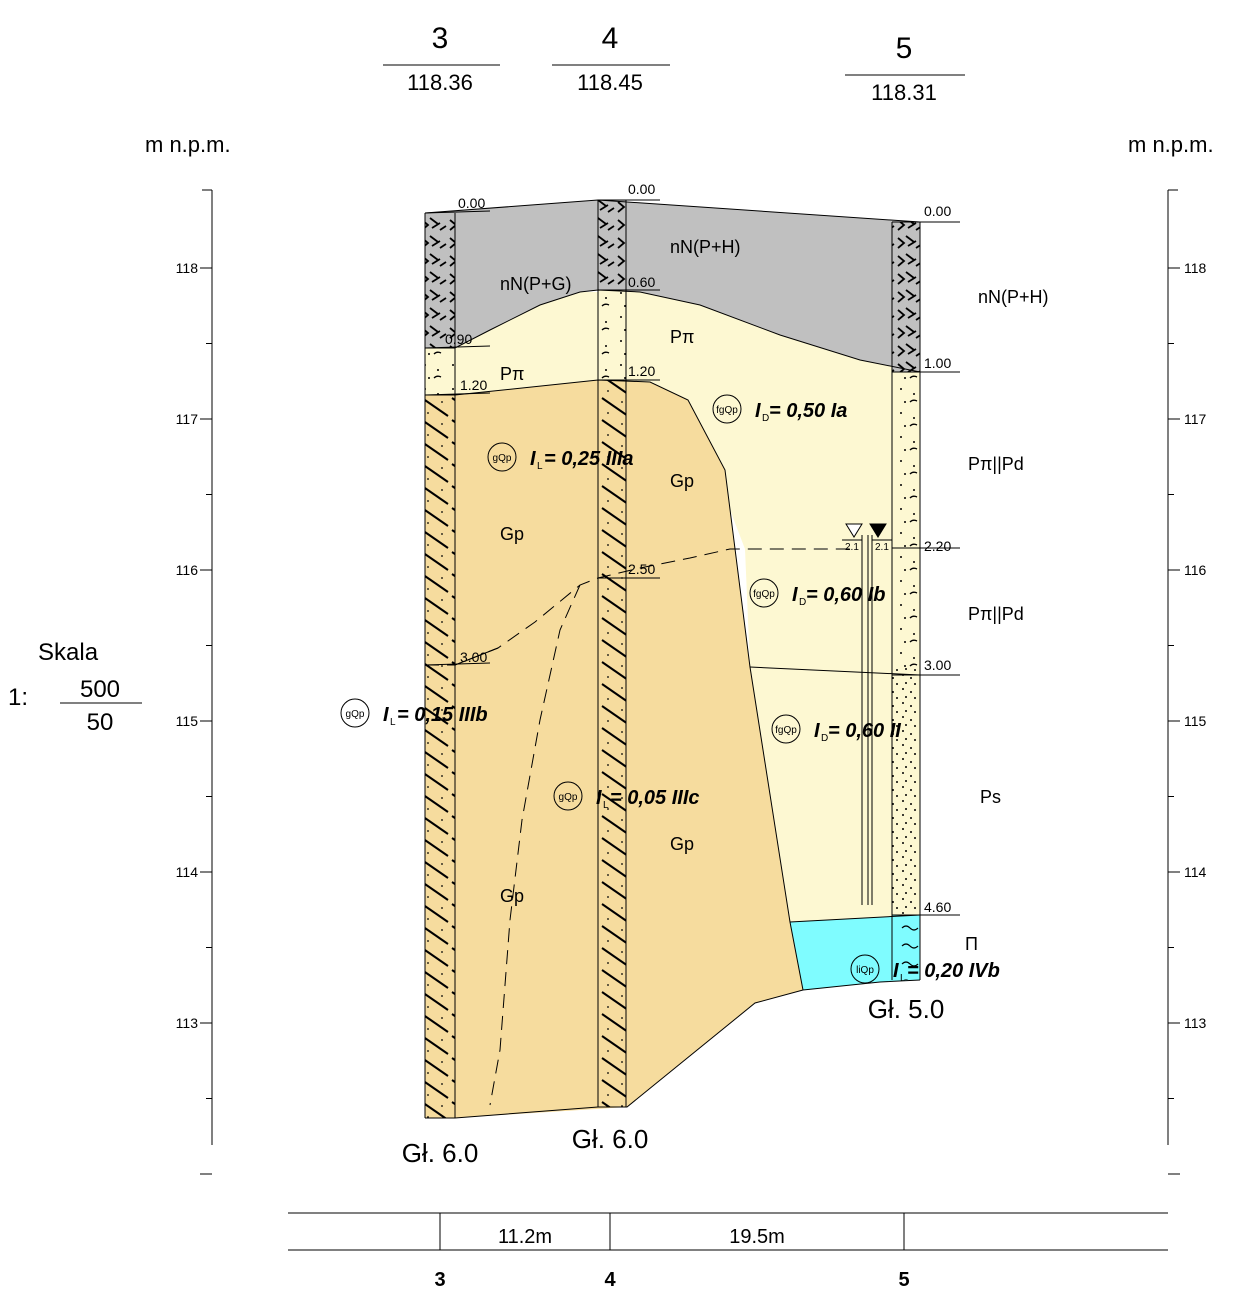  Describe the element at coordinates (682, 337) in the screenshot. I see `soil-label-ppi-center: Pπ` at that location.